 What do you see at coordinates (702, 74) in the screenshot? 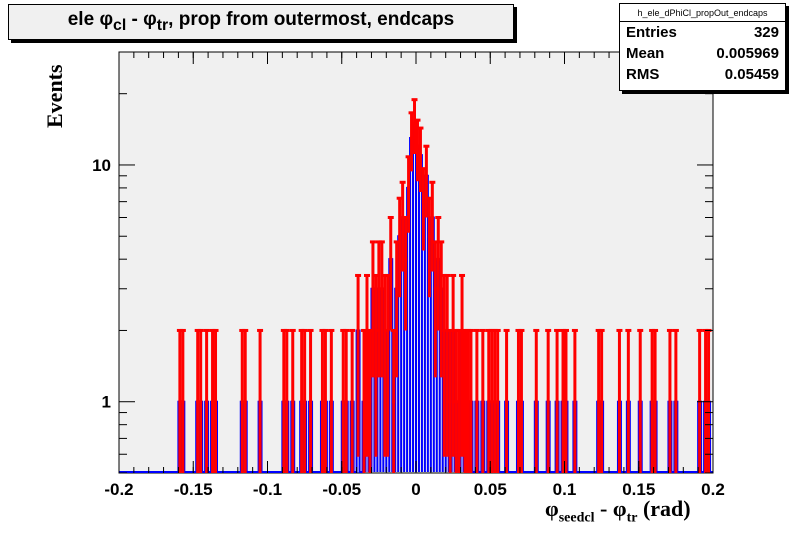
I see `stats-row-rms: RMS 0.05459` at bounding box center [702, 74].